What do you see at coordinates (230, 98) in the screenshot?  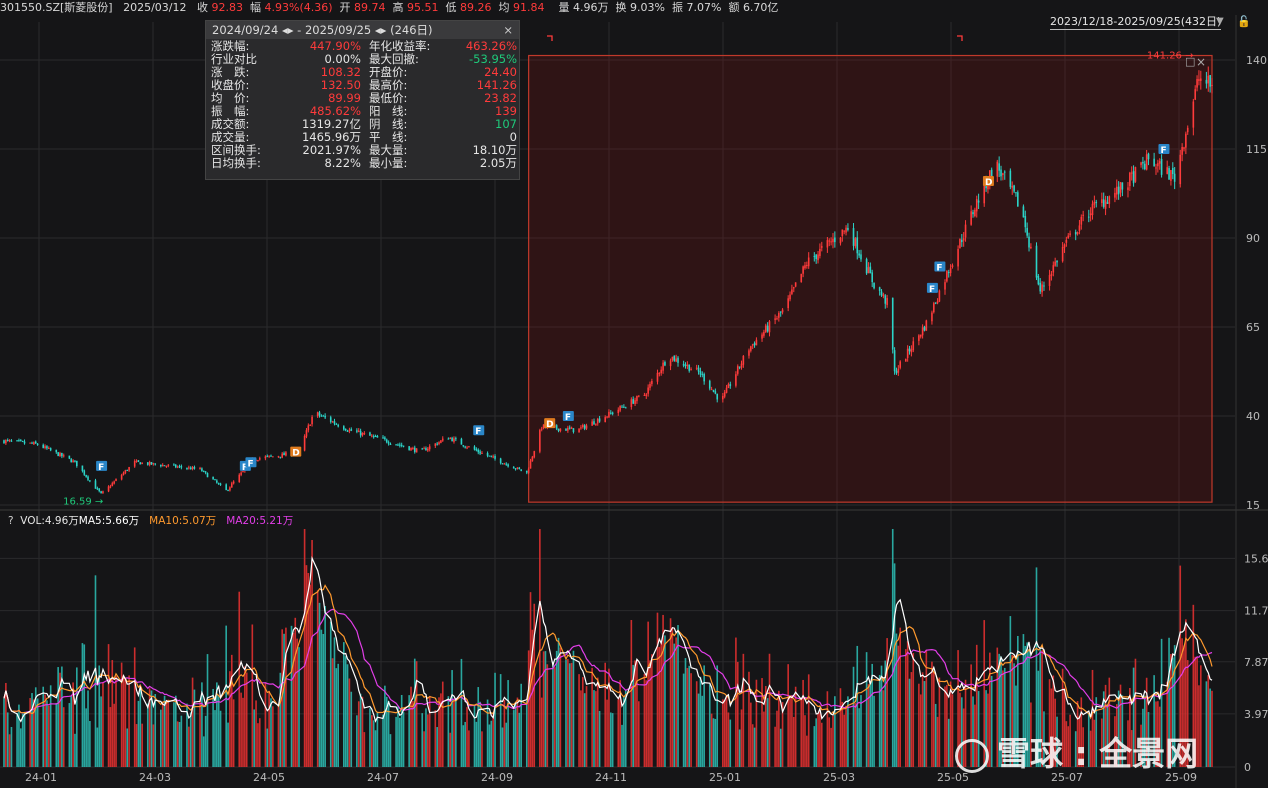 I see `stats-label: 均 价:` at bounding box center [230, 98].